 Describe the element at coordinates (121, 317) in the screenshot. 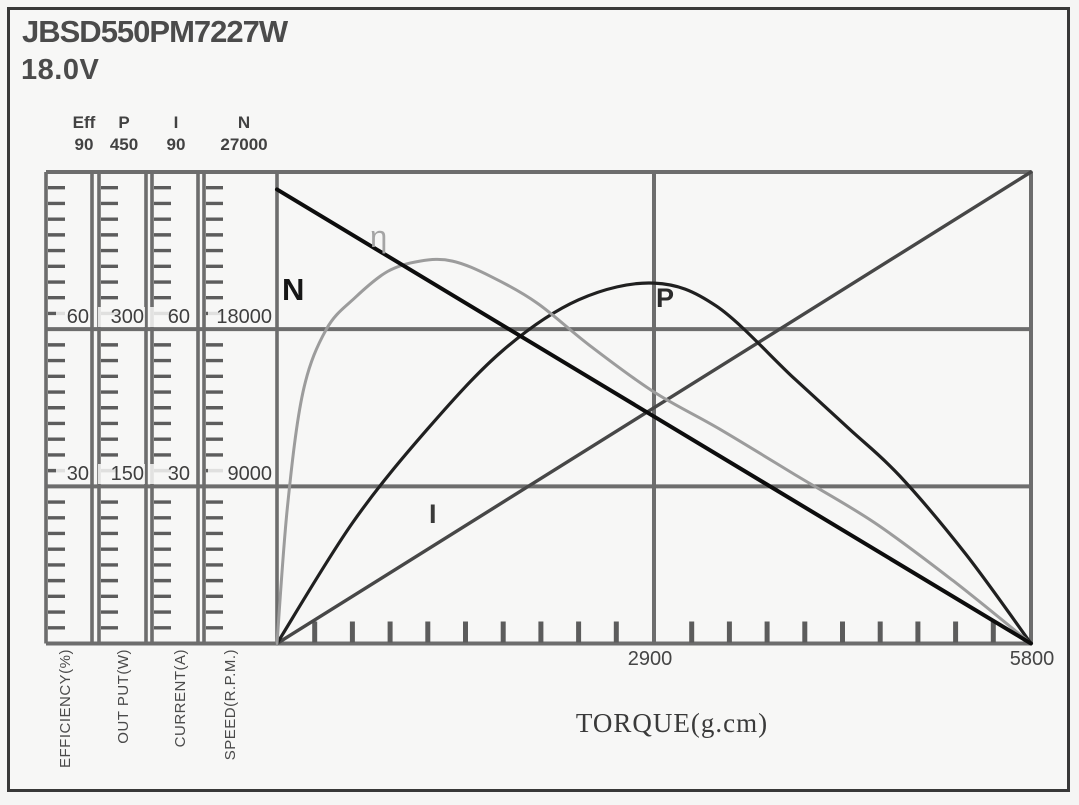

I see `axis-mid-value-power: 300` at that location.